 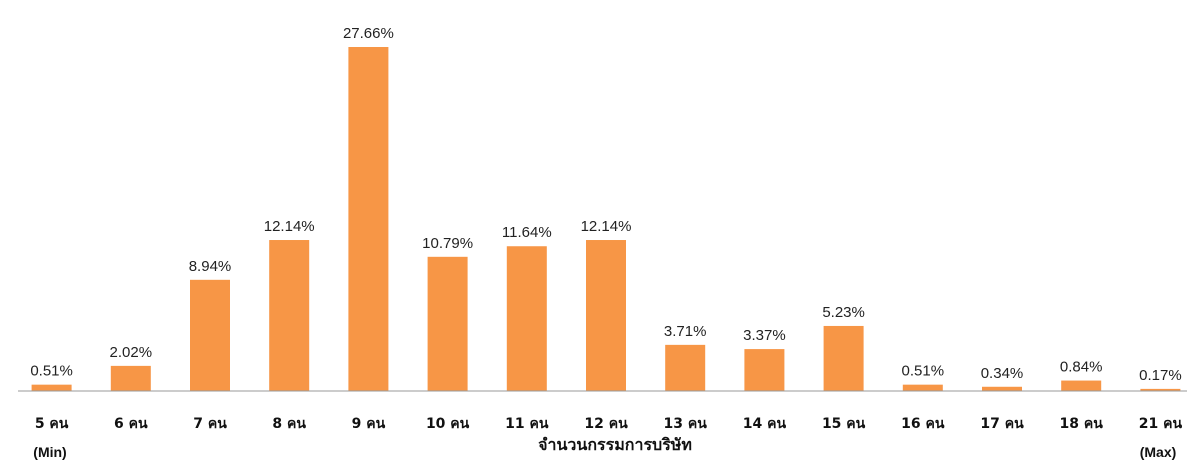 What do you see at coordinates (764, 335) in the screenshot?
I see `value-label-10: 3.37%` at bounding box center [764, 335].